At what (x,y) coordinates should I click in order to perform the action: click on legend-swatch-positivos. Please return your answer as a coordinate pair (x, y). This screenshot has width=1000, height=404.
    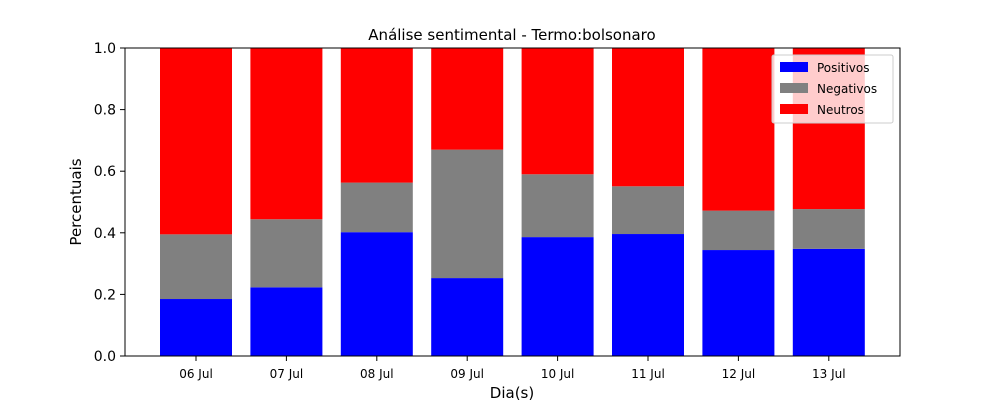
    Looking at the image, I should click on (794, 67).